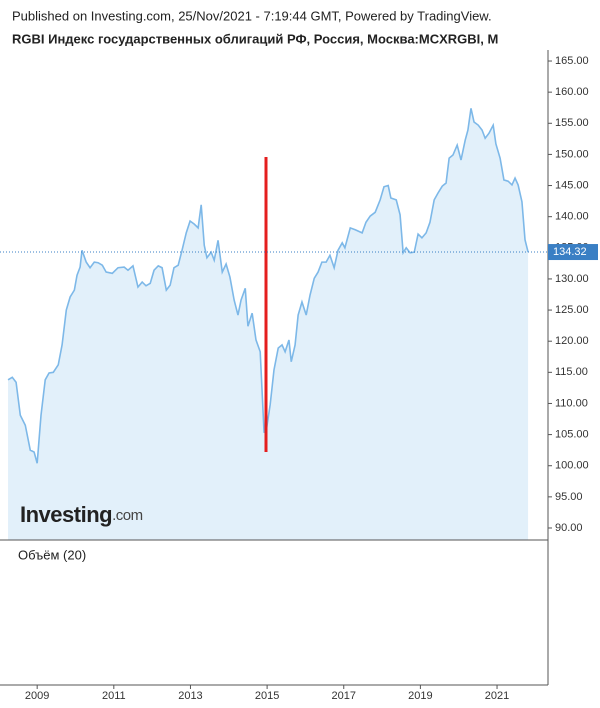 The image size is (600, 708). I want to click on volume-label: Объём (20), so click(52, 554).